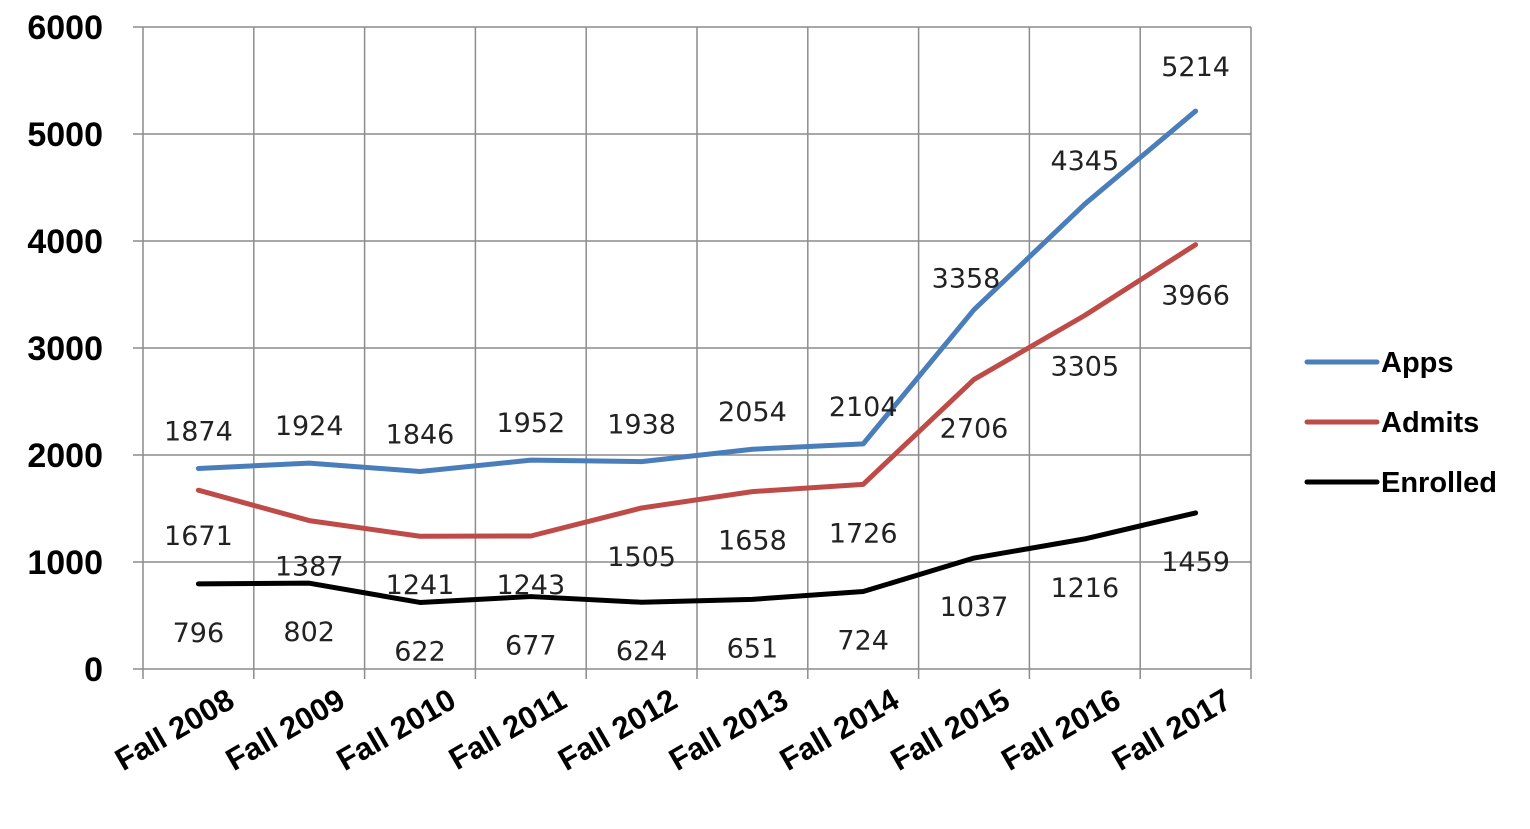  What do you see at coordinates (420, 434) in the screenshot?
I see `data-label-apps: 1846` at bounding box center [420, 434].